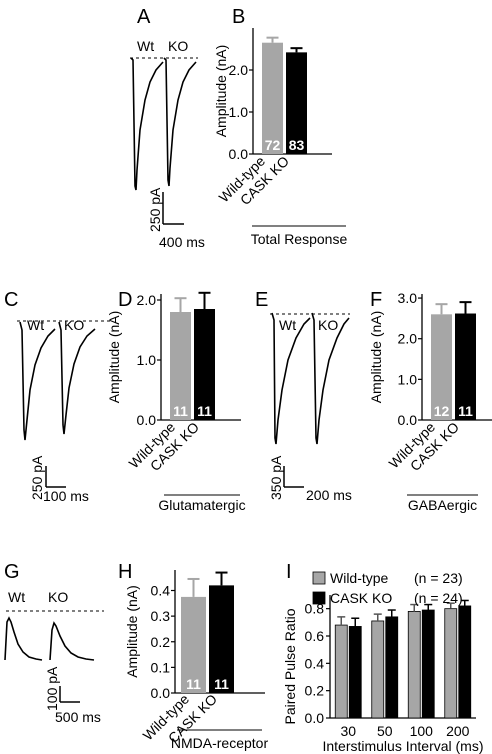  I want to click on chart-i-ytick-label: 0.6, so click(315, 636).